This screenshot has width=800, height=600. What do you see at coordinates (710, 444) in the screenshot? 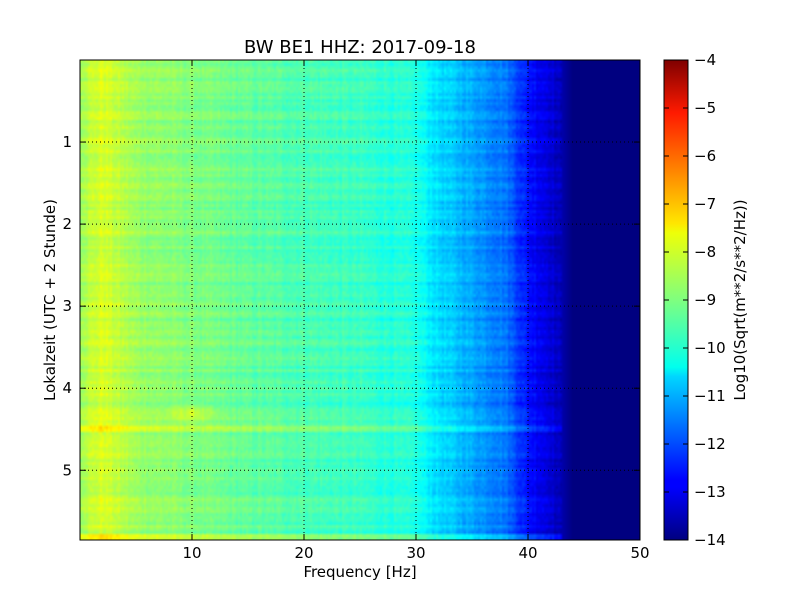
I see `colorbar-tick-label: −12` at bounding box center [710, 444].